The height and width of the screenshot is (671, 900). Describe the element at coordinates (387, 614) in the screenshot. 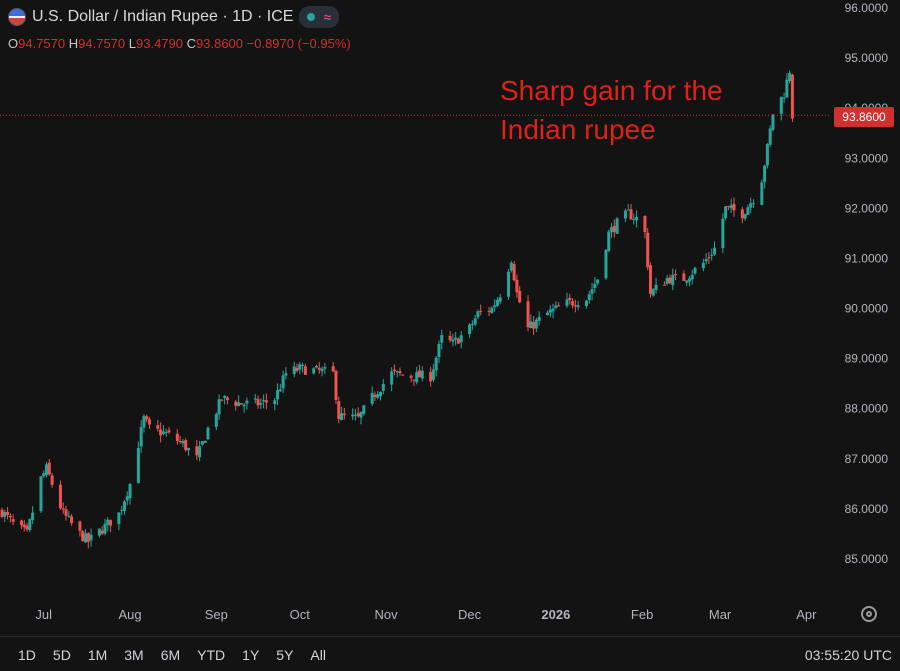

I see `x-tick-label: Nov` at that location.